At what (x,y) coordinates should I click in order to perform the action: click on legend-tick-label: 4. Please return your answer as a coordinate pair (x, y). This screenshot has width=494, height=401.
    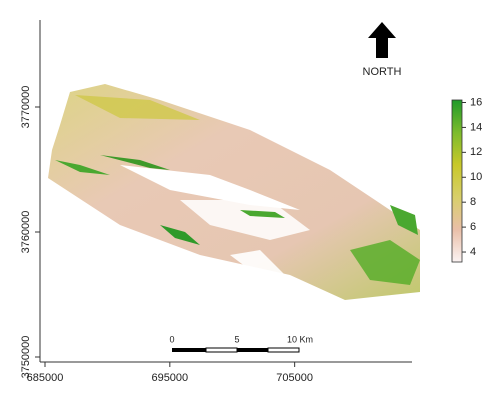
    Looking at the image, I should click on (473, 252).